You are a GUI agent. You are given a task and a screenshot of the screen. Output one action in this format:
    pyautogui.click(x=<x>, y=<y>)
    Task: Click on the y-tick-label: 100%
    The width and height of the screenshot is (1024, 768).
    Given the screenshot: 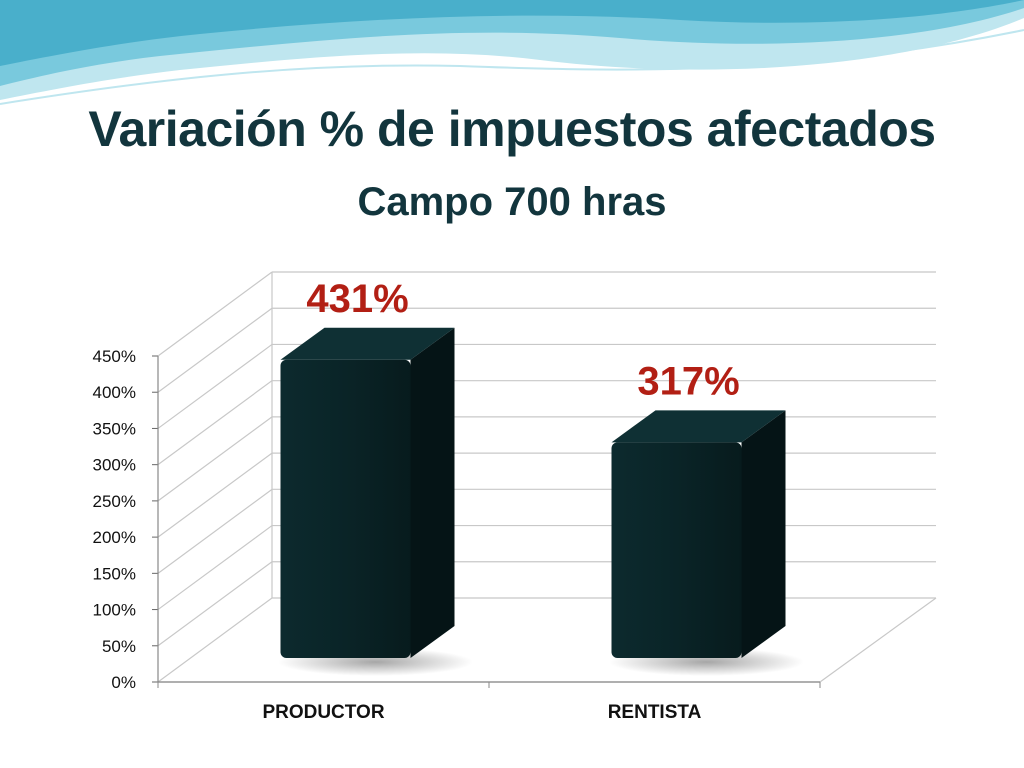 What is the action you would take?
    pyautogui.click(x=114, y=610)
    